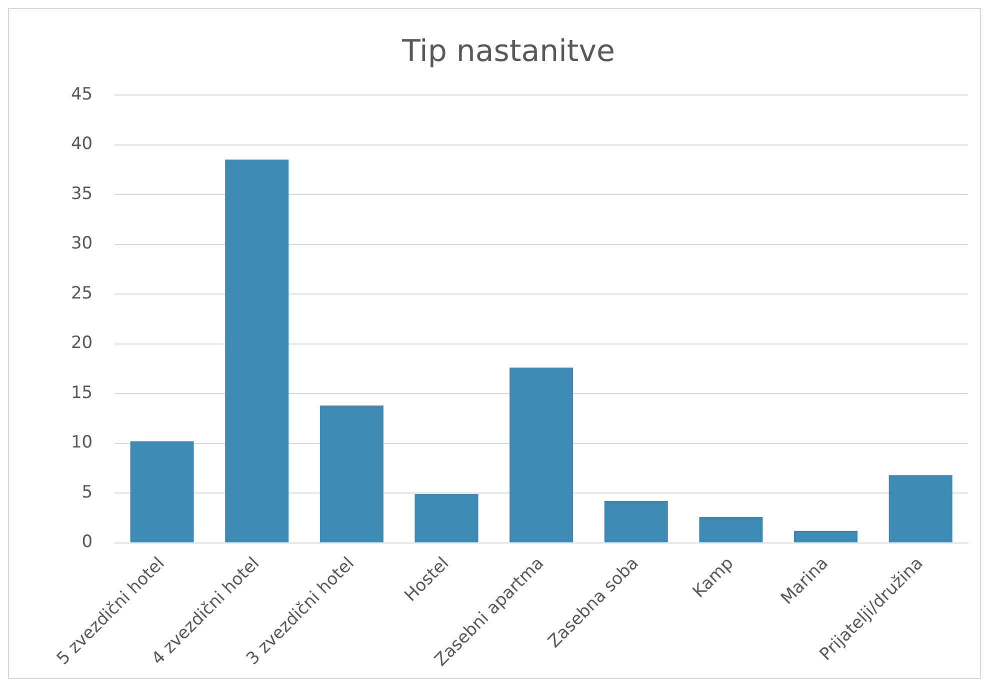  Describe the element at coordinates (87, 492) in the screenshot. I see `y-tick-label: 5` at that location.